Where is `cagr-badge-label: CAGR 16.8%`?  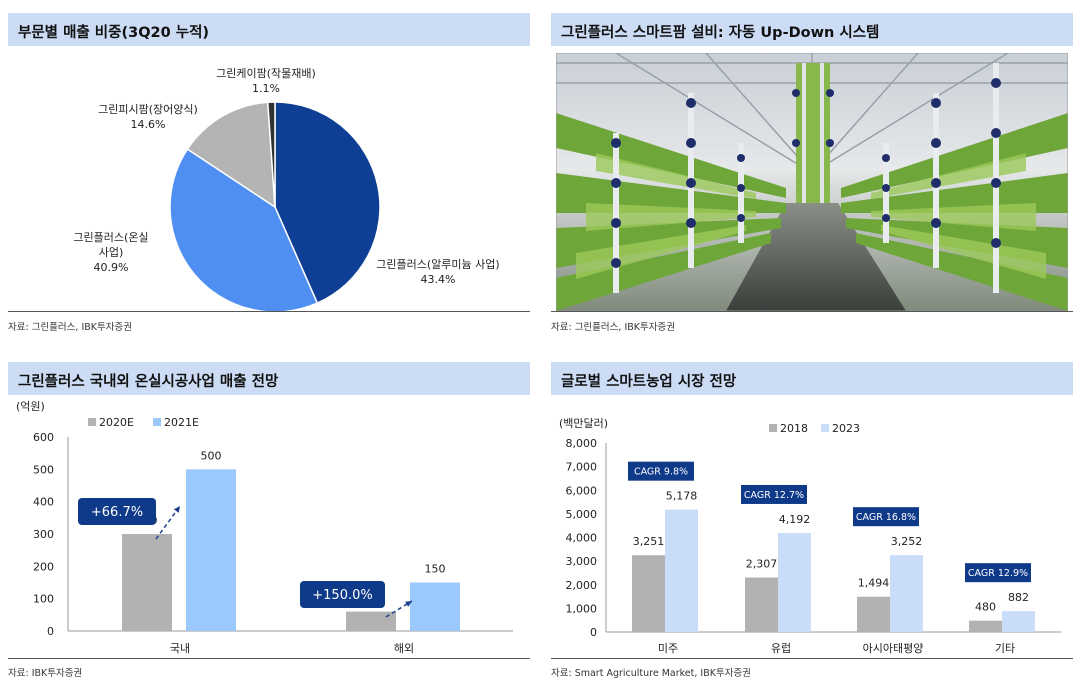 cagr-badge-label: CAGR 16.8% is located at coordinates (886, 517).